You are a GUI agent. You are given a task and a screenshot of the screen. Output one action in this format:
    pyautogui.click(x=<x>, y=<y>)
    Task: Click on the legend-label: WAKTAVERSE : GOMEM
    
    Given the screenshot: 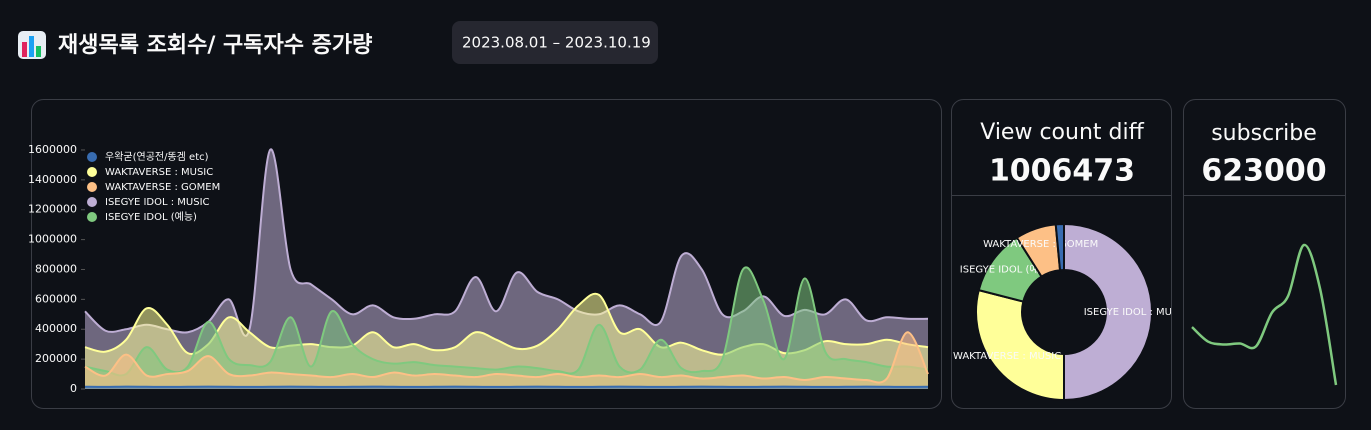 What is the action you would take?
    pyautogui.click(x=162, y=187)
    